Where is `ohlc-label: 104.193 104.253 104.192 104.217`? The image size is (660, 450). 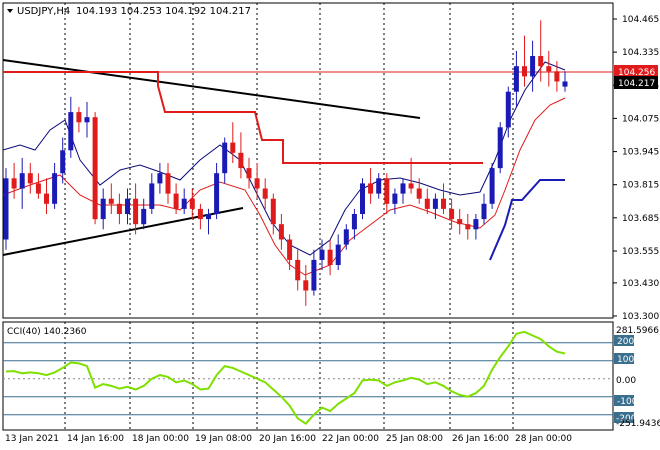 ohlc-label: 104.193 104.253 104.192 104.217 is located at coordinates (163, 11).